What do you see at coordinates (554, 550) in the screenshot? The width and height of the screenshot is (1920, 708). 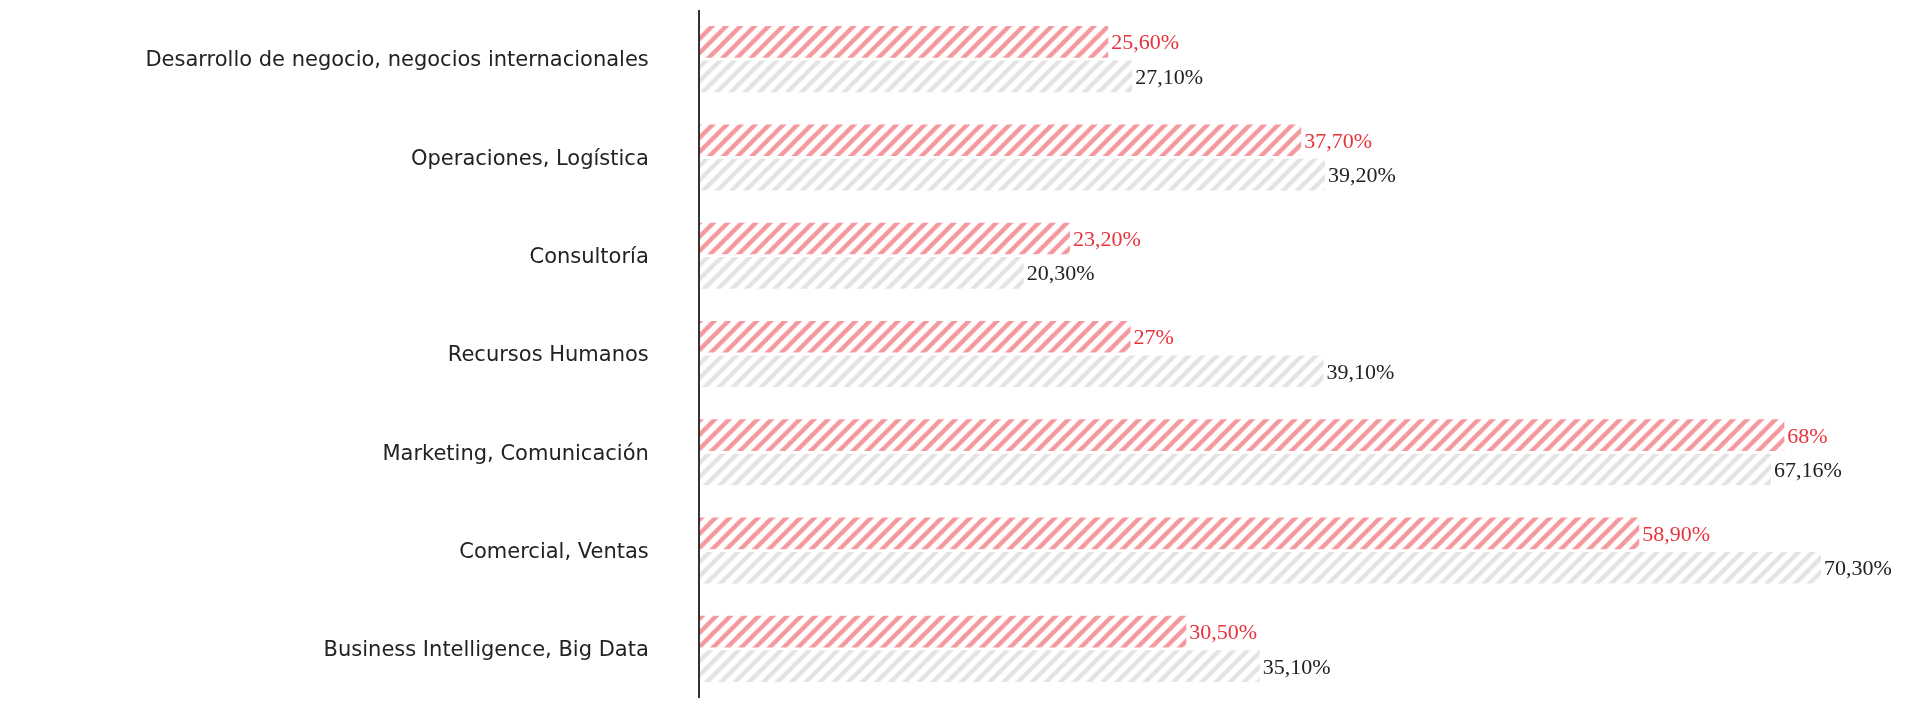 I see `y-tick-label: Comercial, Ventas` at bounding box center [554, 550].